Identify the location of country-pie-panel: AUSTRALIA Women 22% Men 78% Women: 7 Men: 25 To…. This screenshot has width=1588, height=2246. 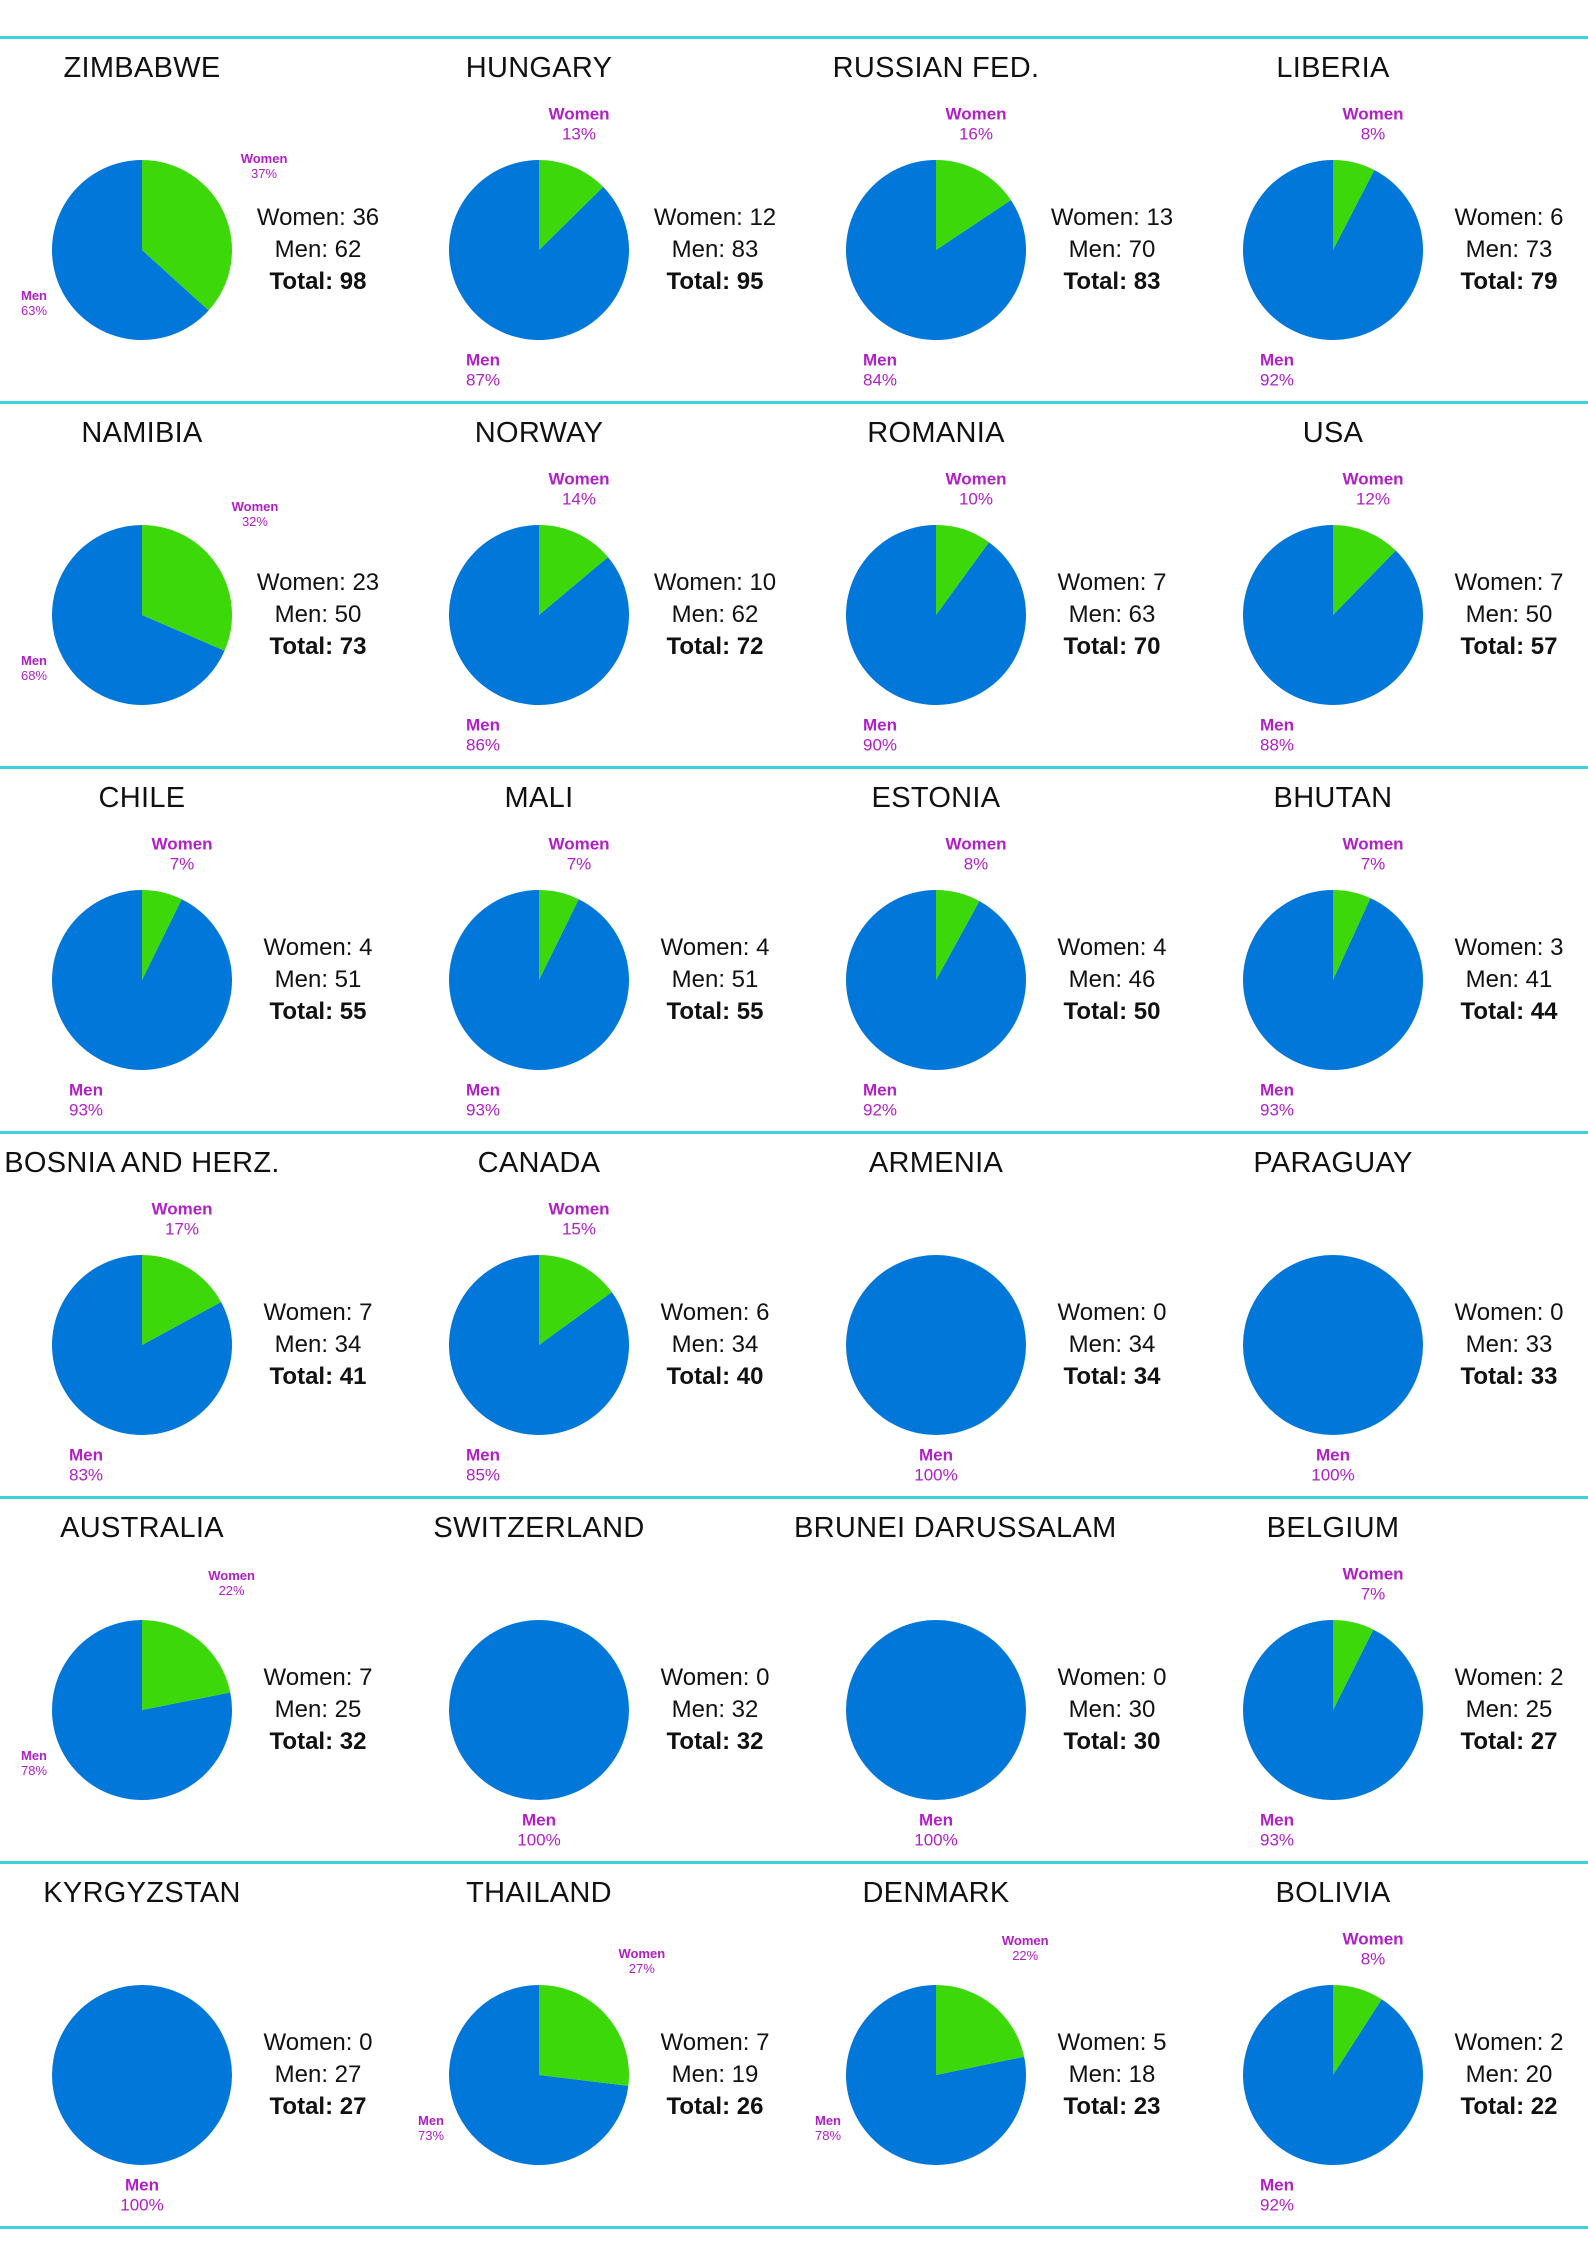
(198, 1678).